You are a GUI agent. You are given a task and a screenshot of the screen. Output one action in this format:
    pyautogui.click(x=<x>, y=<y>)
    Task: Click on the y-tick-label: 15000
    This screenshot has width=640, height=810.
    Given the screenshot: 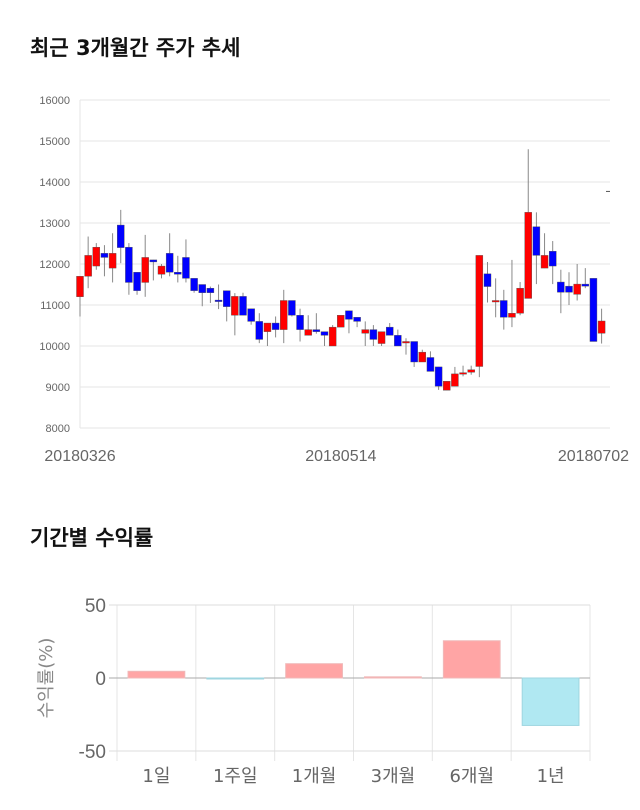 What is the action you would take?
    pyautogui.click(x=54, y=142)
    